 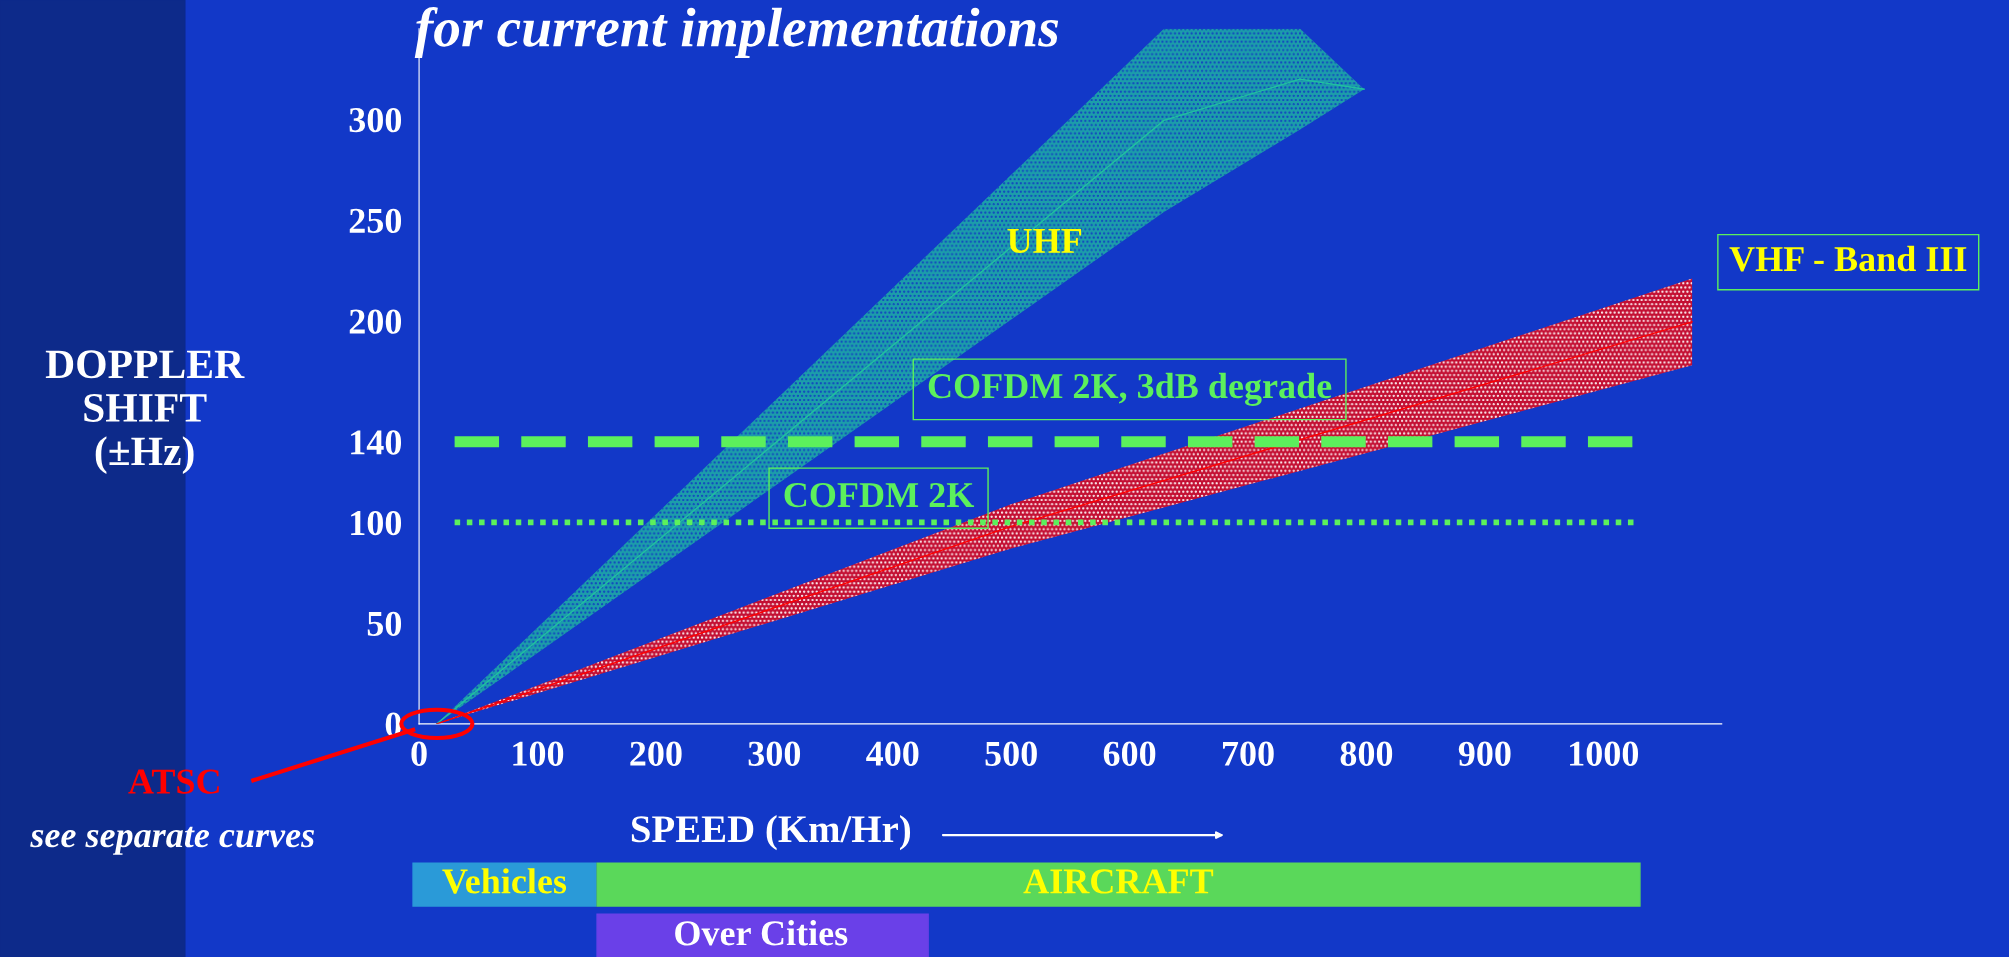 What do you see at coordinates (1118, 881) in the screenshot?
I see `text: AIRCRAFT` at bounding box center [1118, 881].